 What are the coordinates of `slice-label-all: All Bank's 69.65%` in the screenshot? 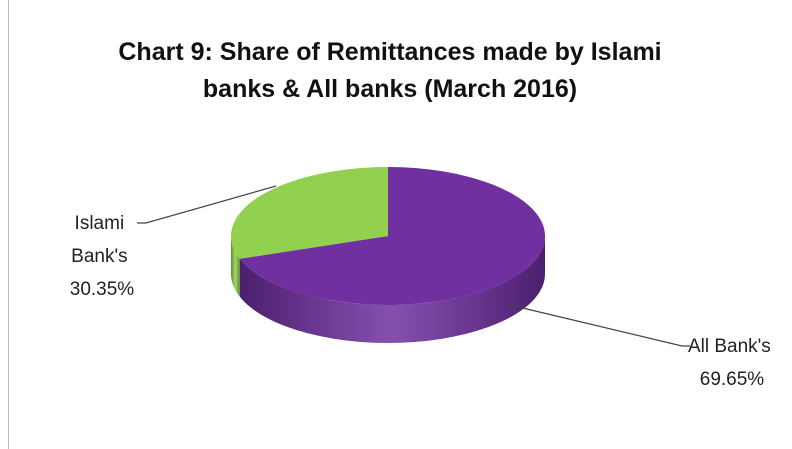 It's located at (732, 363).